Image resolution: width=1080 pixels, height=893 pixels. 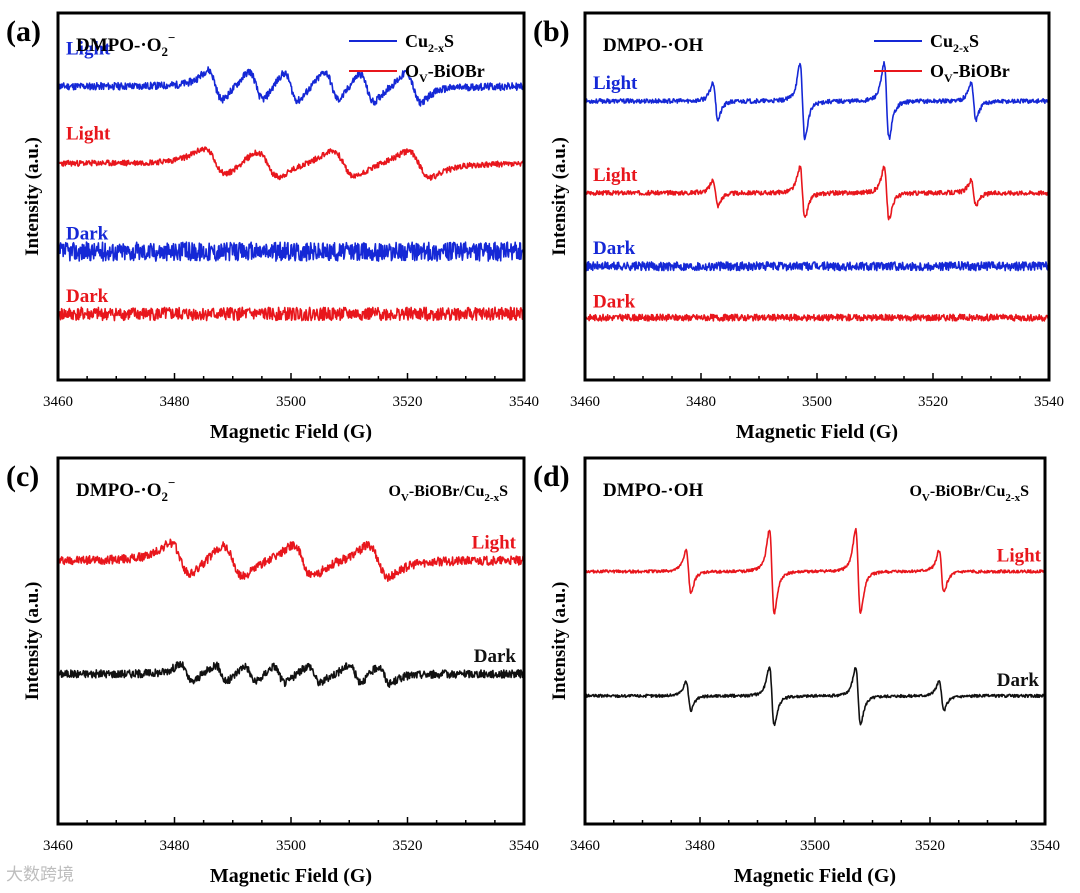 What do you see at coordinates (551, 476) in the screenshot?
I see `panel-letter: (d)` at bounding box center [551, 476].